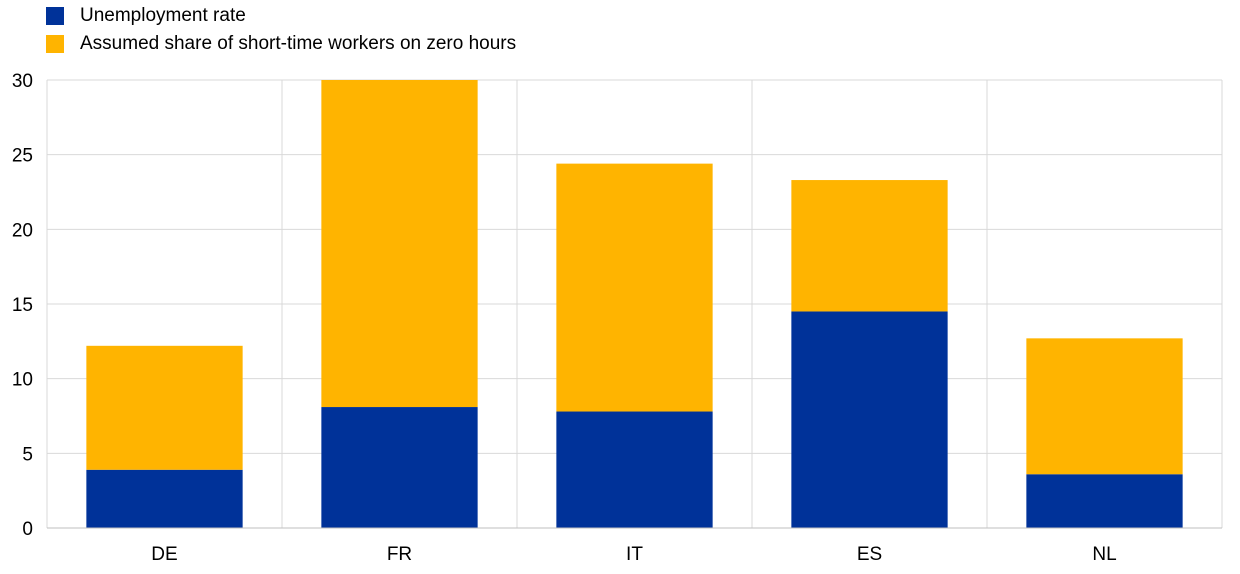 Image resolution: width=1240 pixels, height=574 pixels. Describe the element at coordinates (869, 246) in the screenshot. I see `bar-es-assumed-share-of-short-time-workers-on-zero-hours` at that location.